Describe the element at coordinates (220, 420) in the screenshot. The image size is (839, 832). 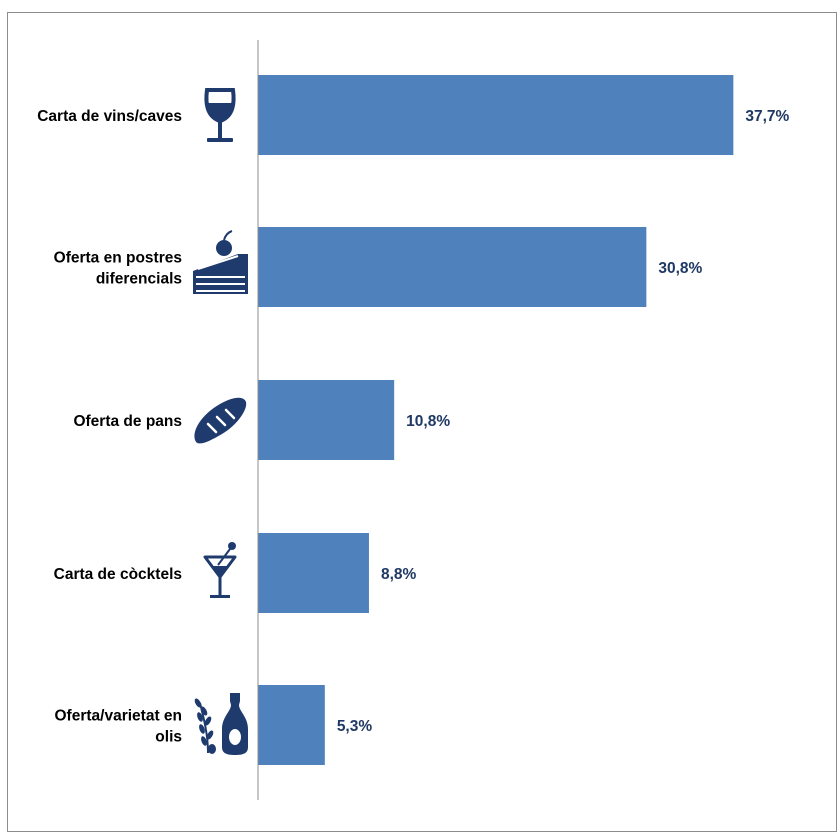
I see `bread-icon` at that location.